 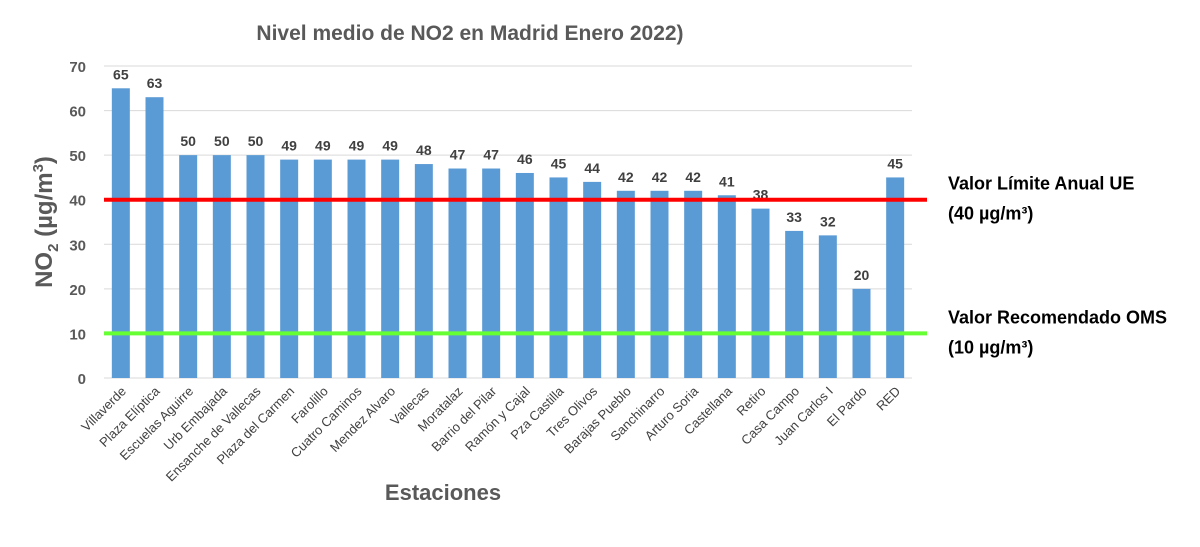 What do you see at coordinates (888, 399) in the screenshot?
I see `x-tick-label: RED` at bounding box center [888, 399].